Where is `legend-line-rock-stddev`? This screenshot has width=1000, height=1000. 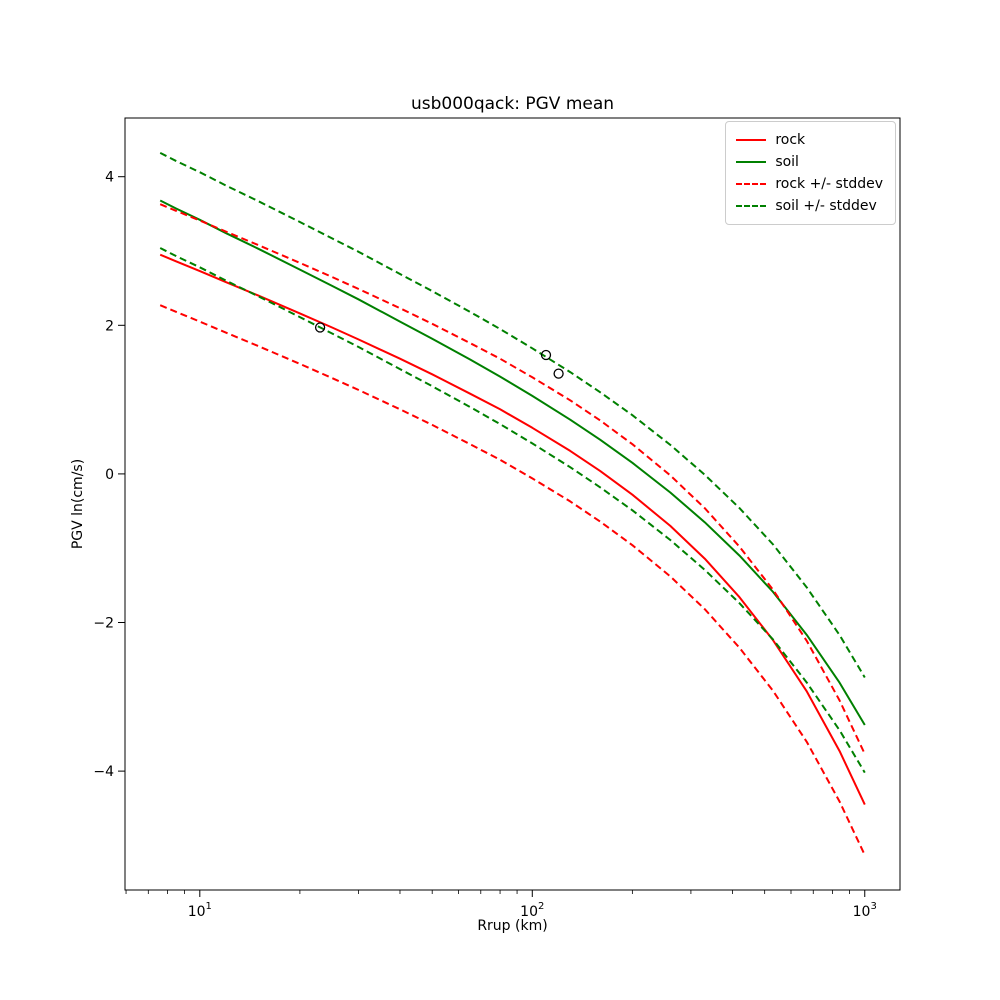
legend-line-rock-stddev is located at coordinates (751, 184).